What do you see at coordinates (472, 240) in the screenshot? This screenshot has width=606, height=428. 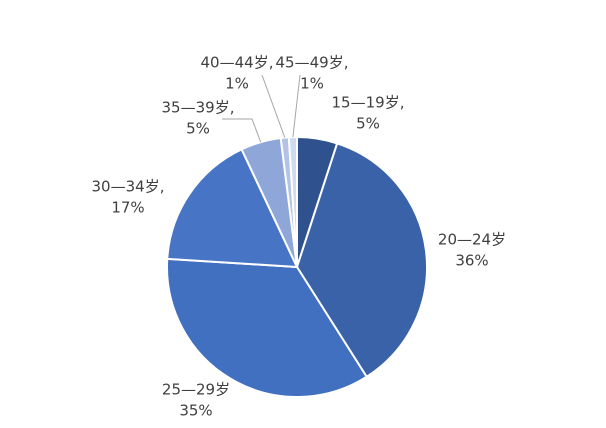 I see `category-label: 20—24岁` at bounding box center [472, 240].